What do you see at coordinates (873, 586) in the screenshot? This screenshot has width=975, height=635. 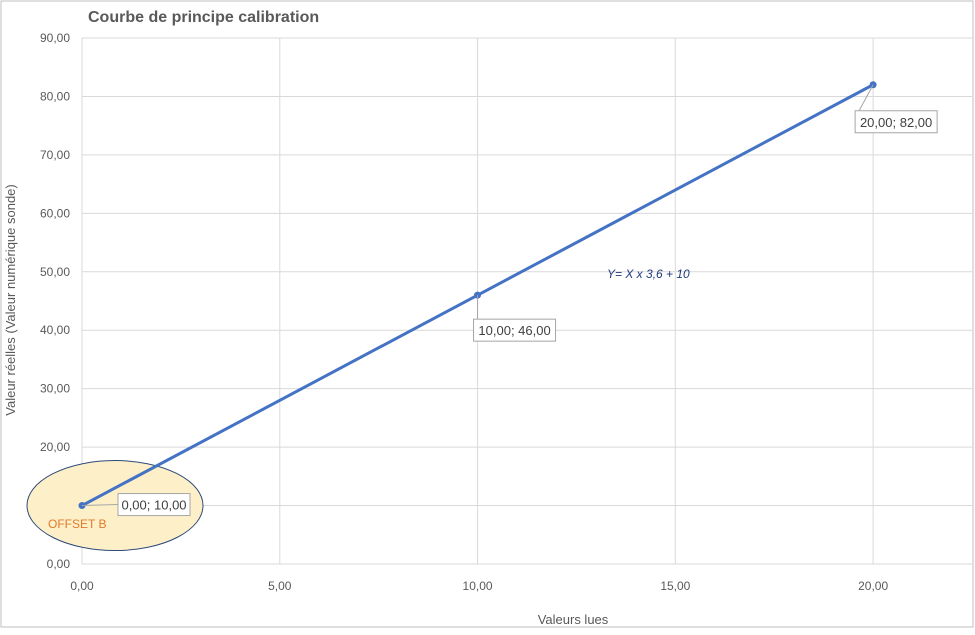 I see `x-tick-label: 20,00` at bounding box center [873, 586].